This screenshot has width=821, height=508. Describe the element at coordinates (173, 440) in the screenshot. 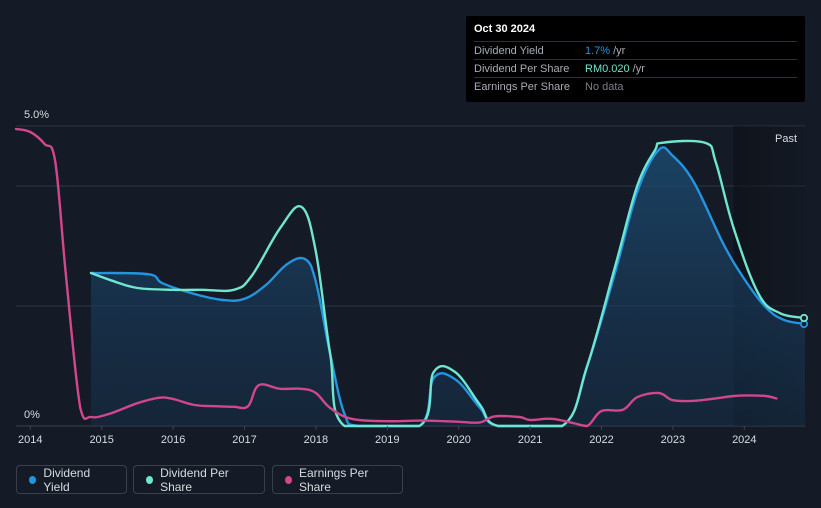

I see `x-tick-label: 2016` at that location.